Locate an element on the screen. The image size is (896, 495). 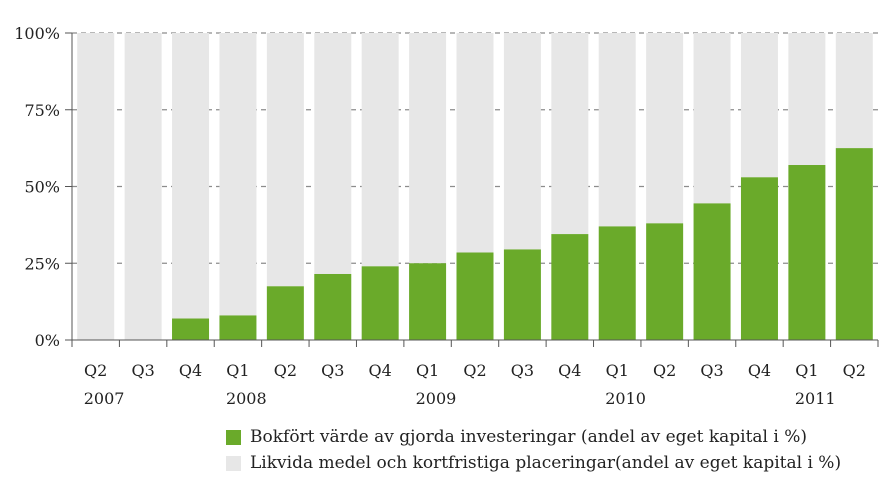
x-year-label: 2010 is located at coordinates (625, 398).